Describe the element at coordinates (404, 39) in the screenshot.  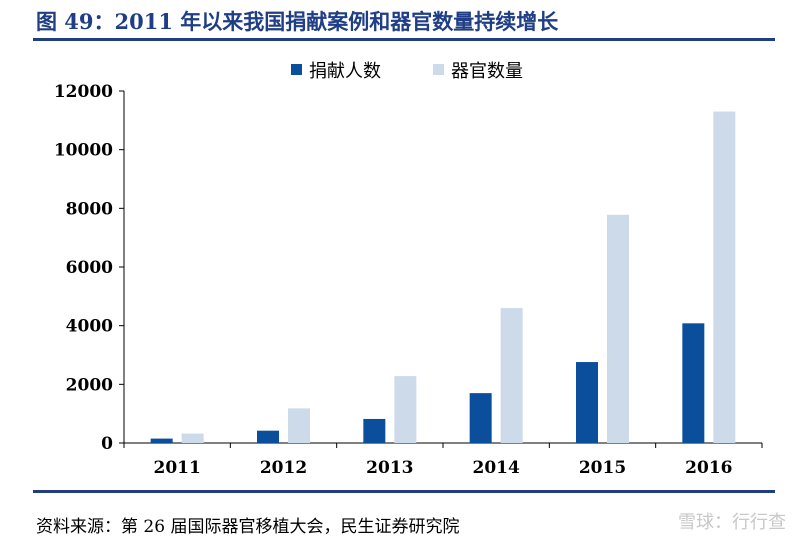
I see `title-rule` at that location.